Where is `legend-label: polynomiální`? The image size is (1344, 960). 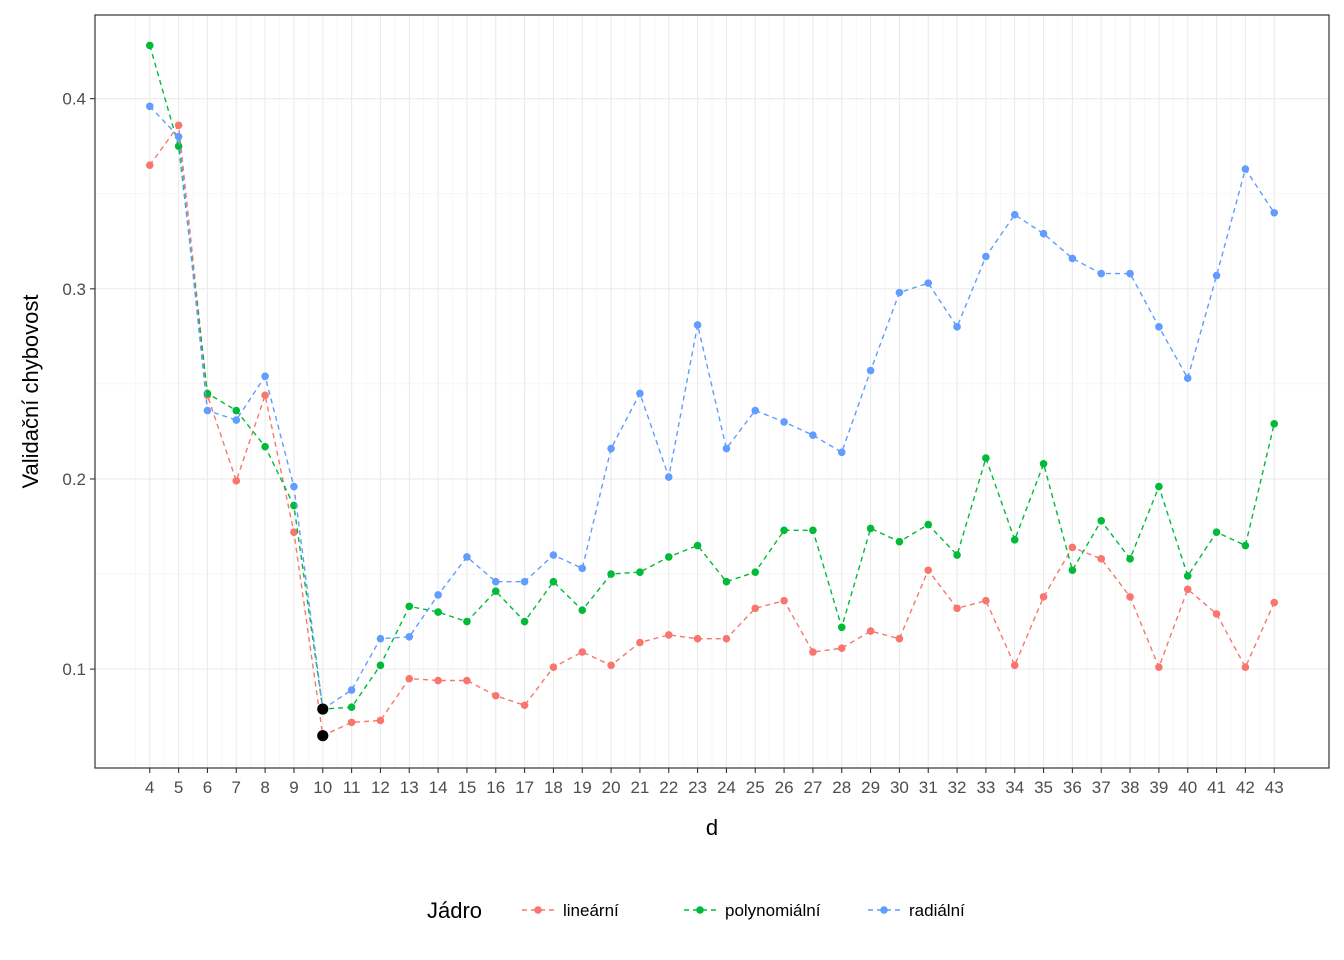
legend-label: polynomiální is located at coordinates (773, 910).